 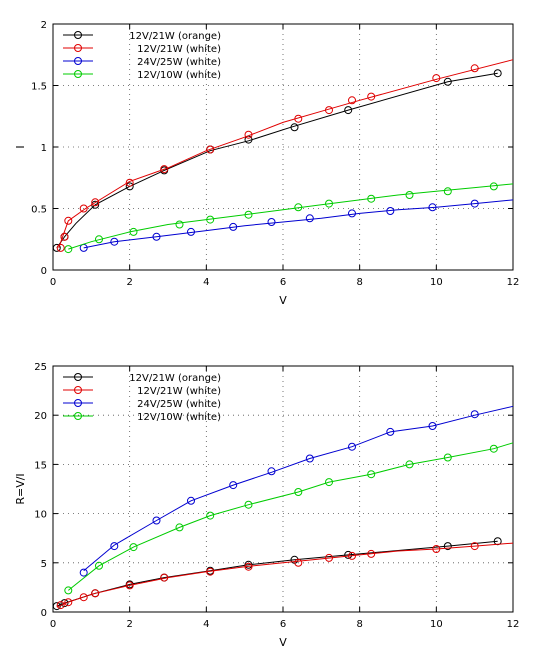 What do you see at coordinates (283, 624) in the screenshot?
I see `x-tick-label: 6` at bounding box center [283, 624].